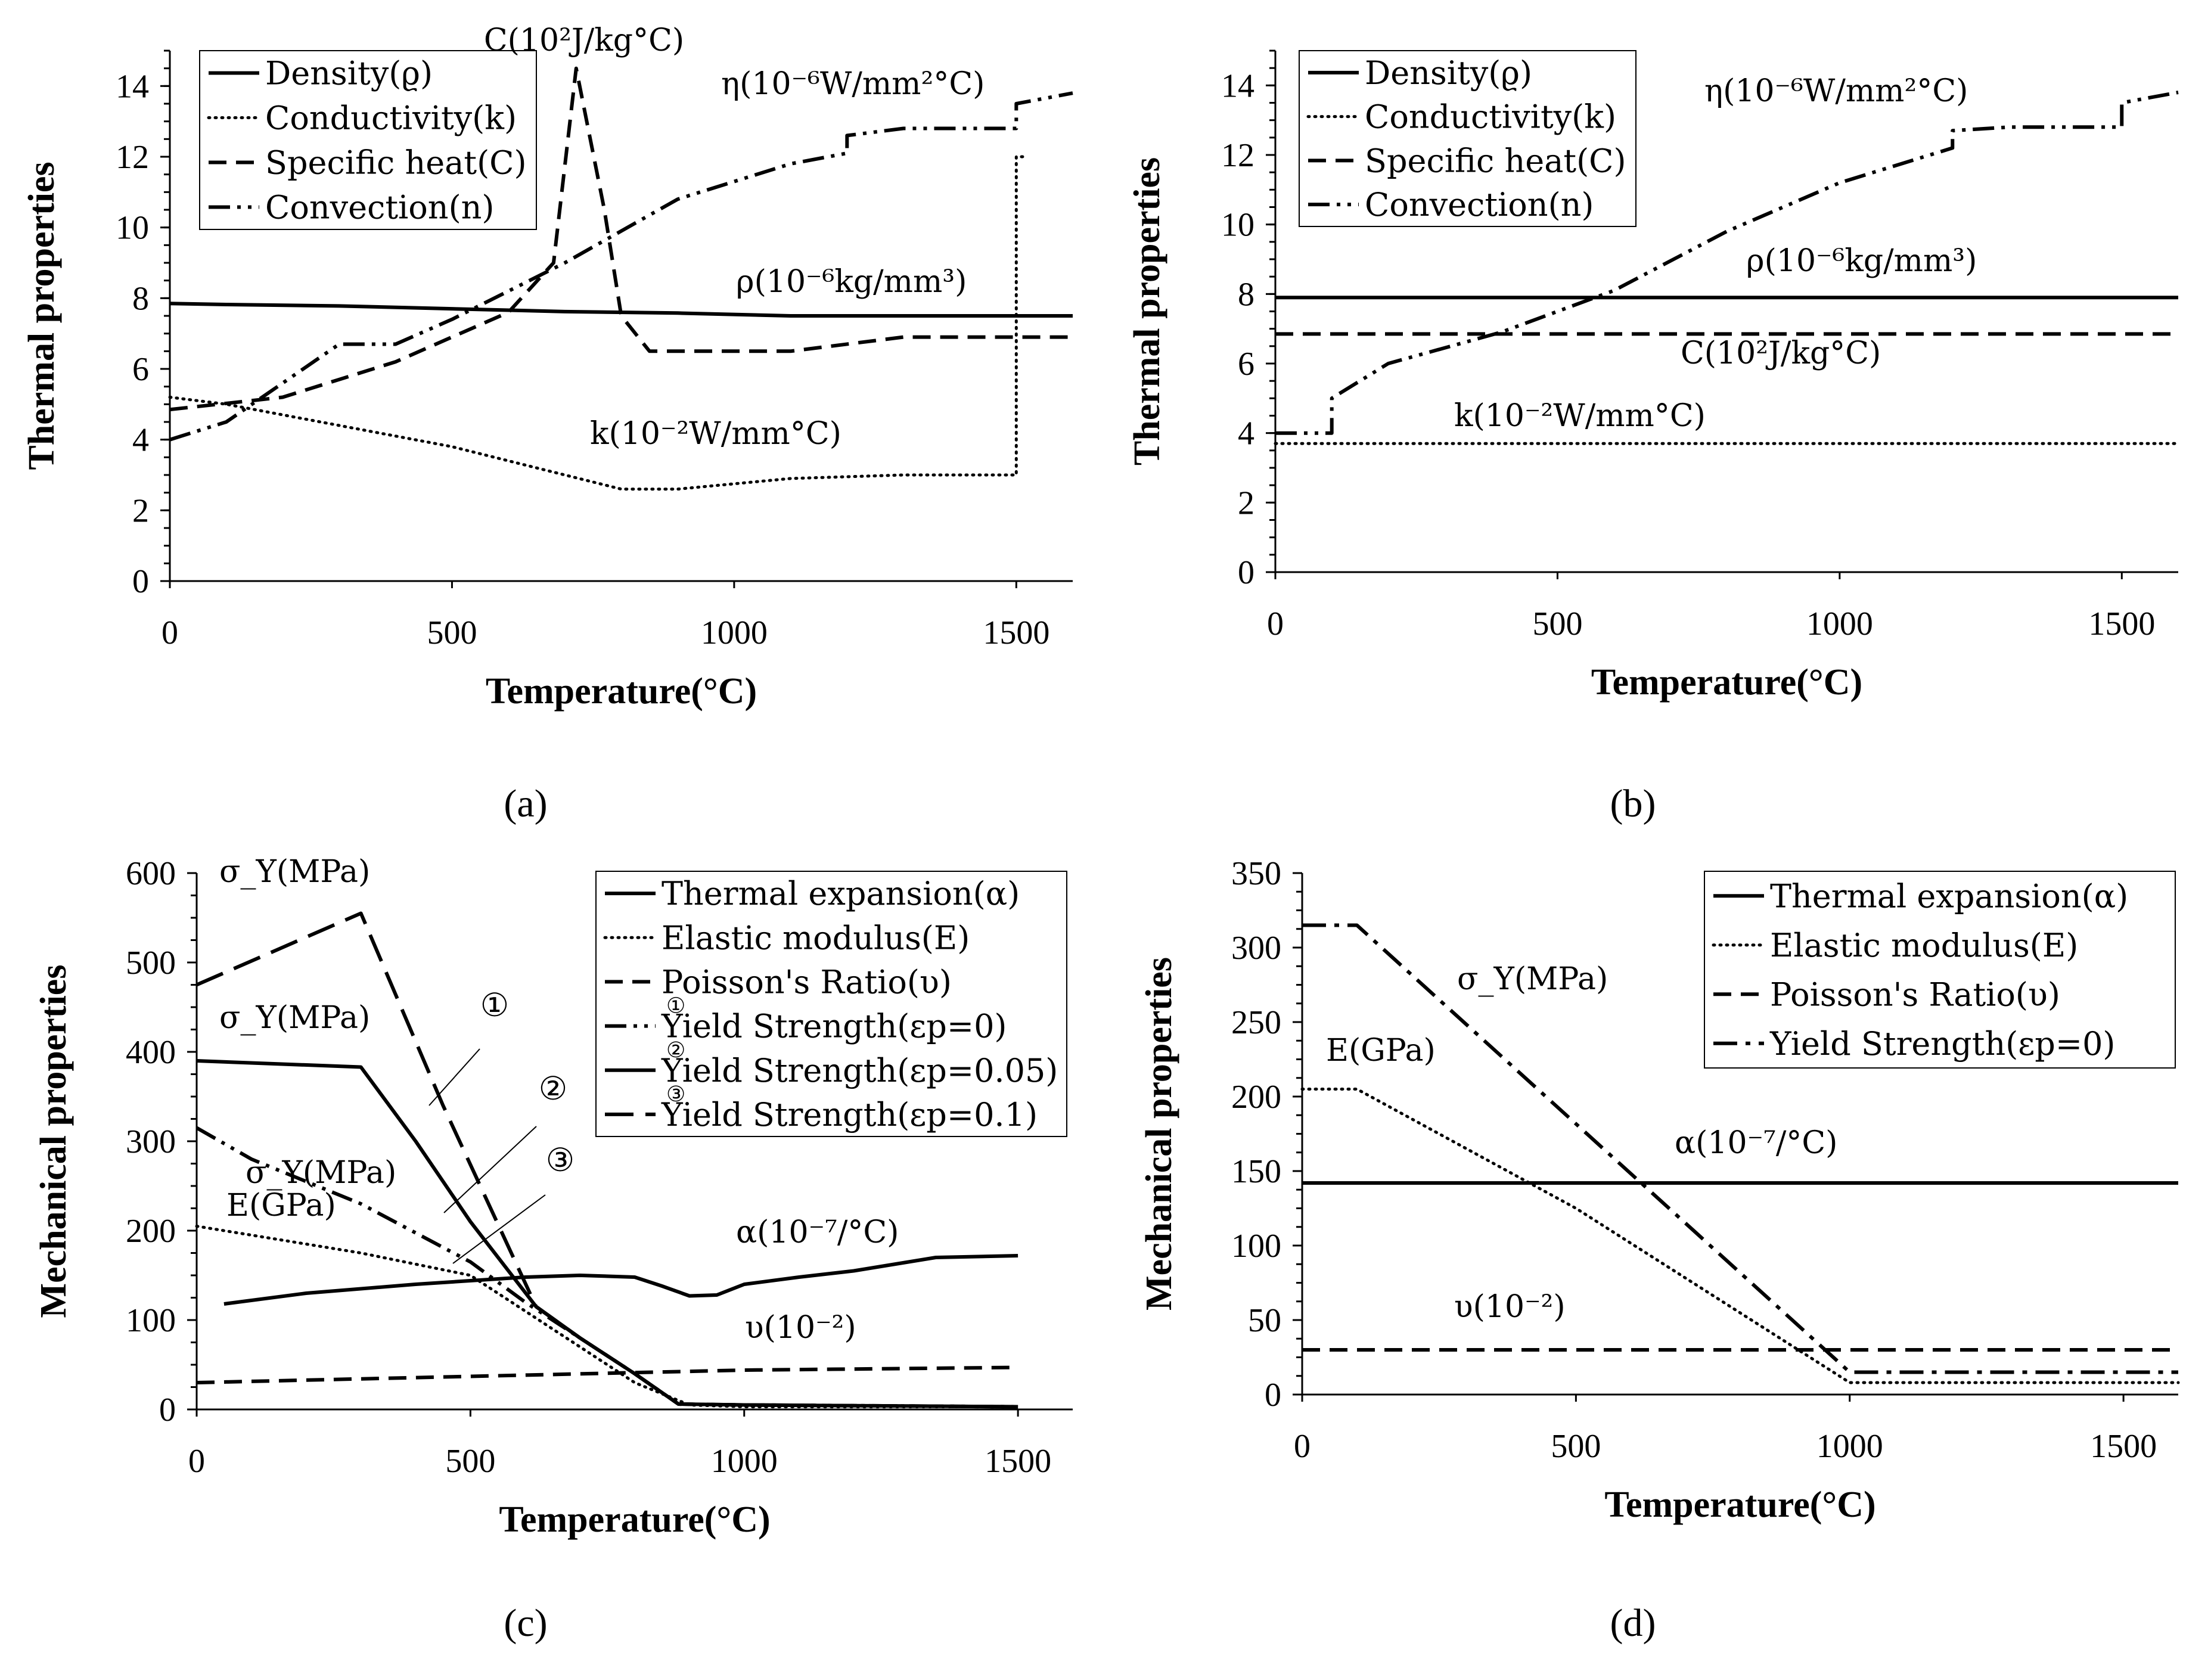  What do you see at coordinates (1949, 896) in the screenshot?
I see `legend-label: Thermal expansion(α)` at bounding box center [1949, 896].